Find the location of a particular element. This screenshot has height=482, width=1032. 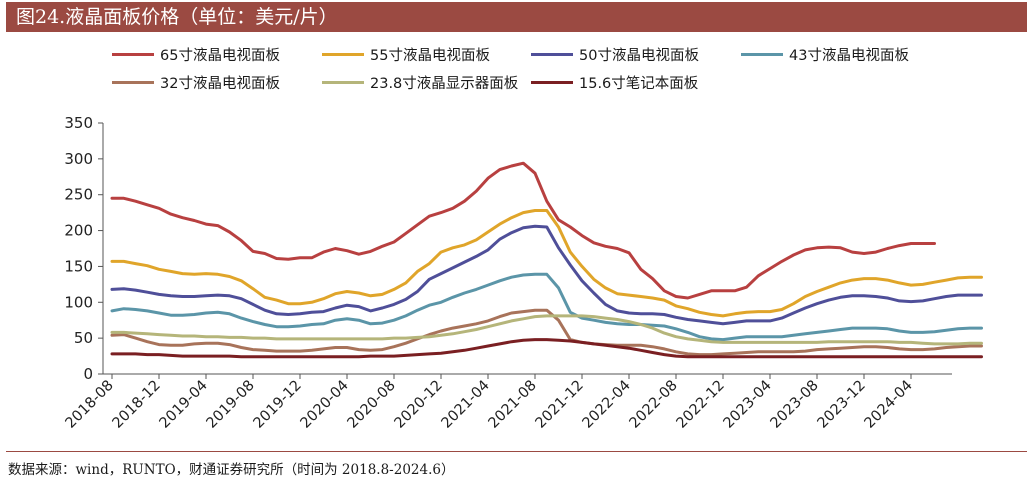

y-tick-label: 150 is located at coordinates (78, 266).